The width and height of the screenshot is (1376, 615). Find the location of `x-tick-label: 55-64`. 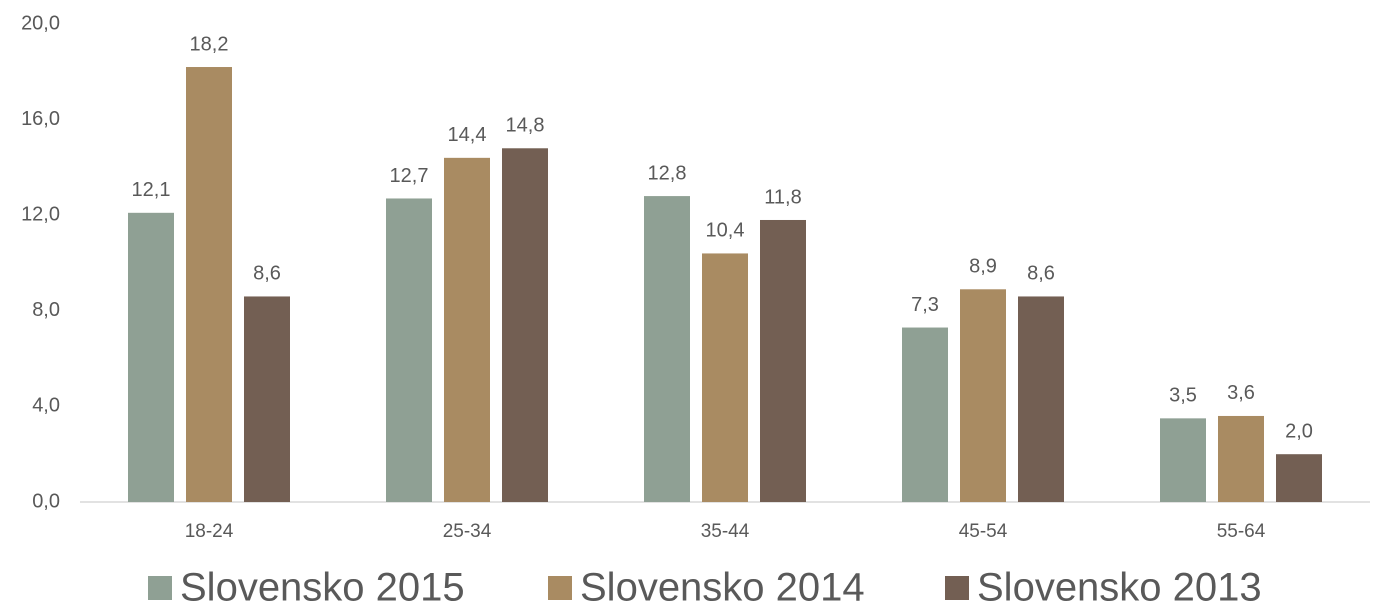

x-tick-label: 55-64 is located at coordinates (1241, 531).